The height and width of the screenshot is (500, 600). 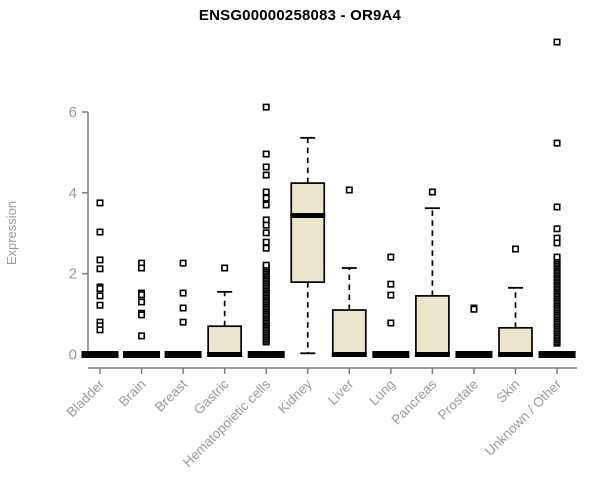 What do you see at coordinates (295, 396) in the screenshot?
I see `x-tick-label: Kidney` at bounding box center [295, 396].